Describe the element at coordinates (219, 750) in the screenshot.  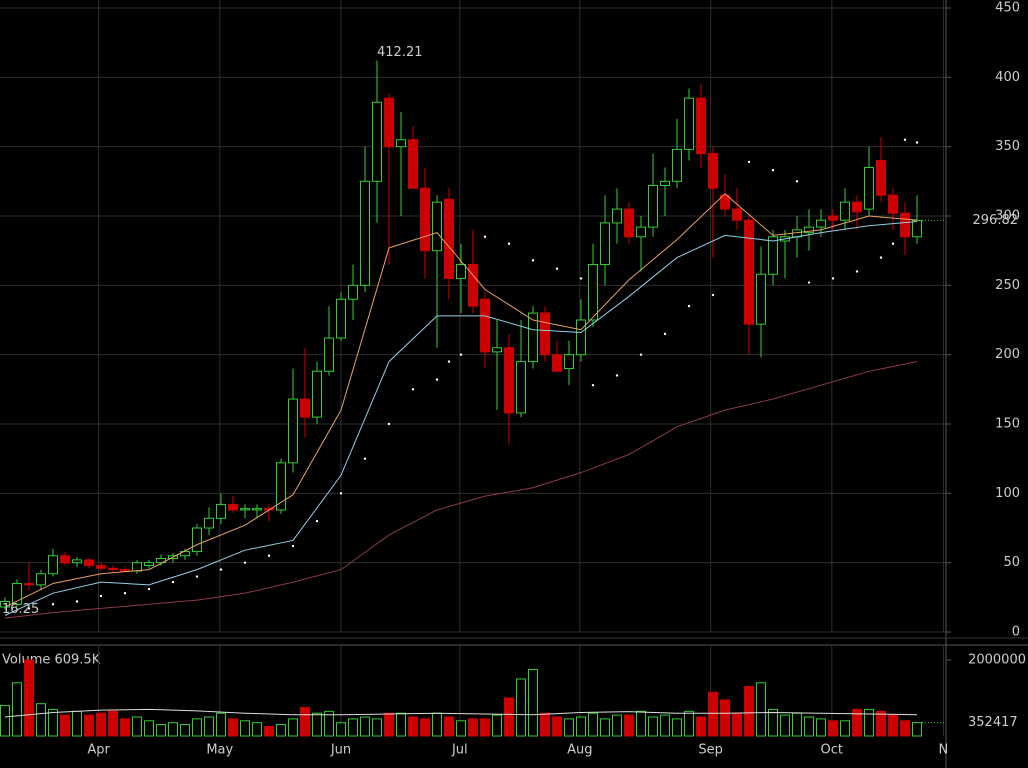
I see `x-tick-label: May` at that location.